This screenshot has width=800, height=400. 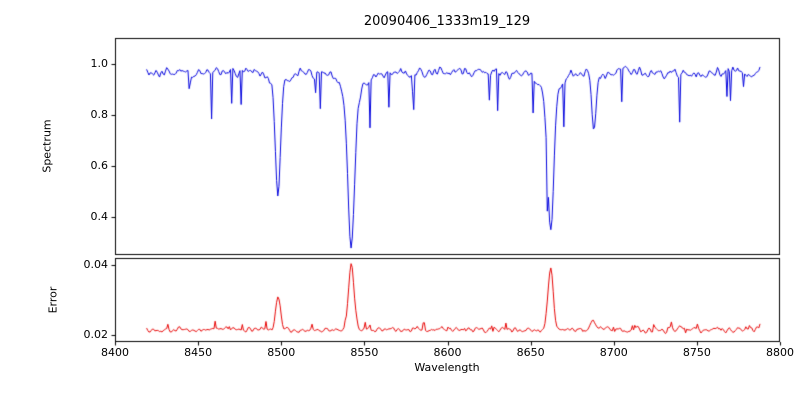 What do you see at coordinates (96, 334) in the screenshot?
I see `error-y-tick-label: 0.02` at bounding box center [96, 334].